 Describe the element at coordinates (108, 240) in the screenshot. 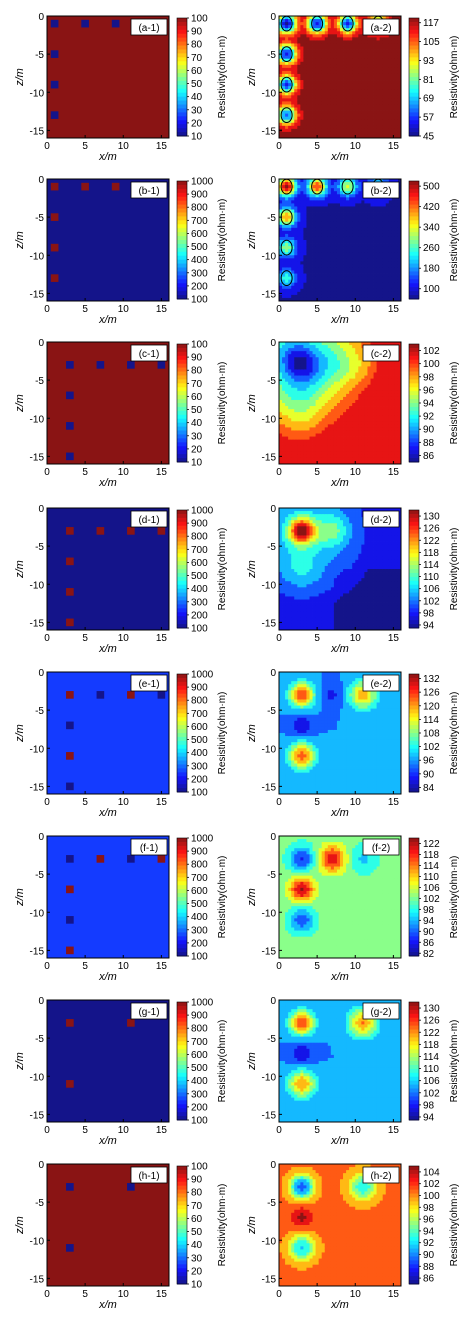

I see `plot-frame` at that location.